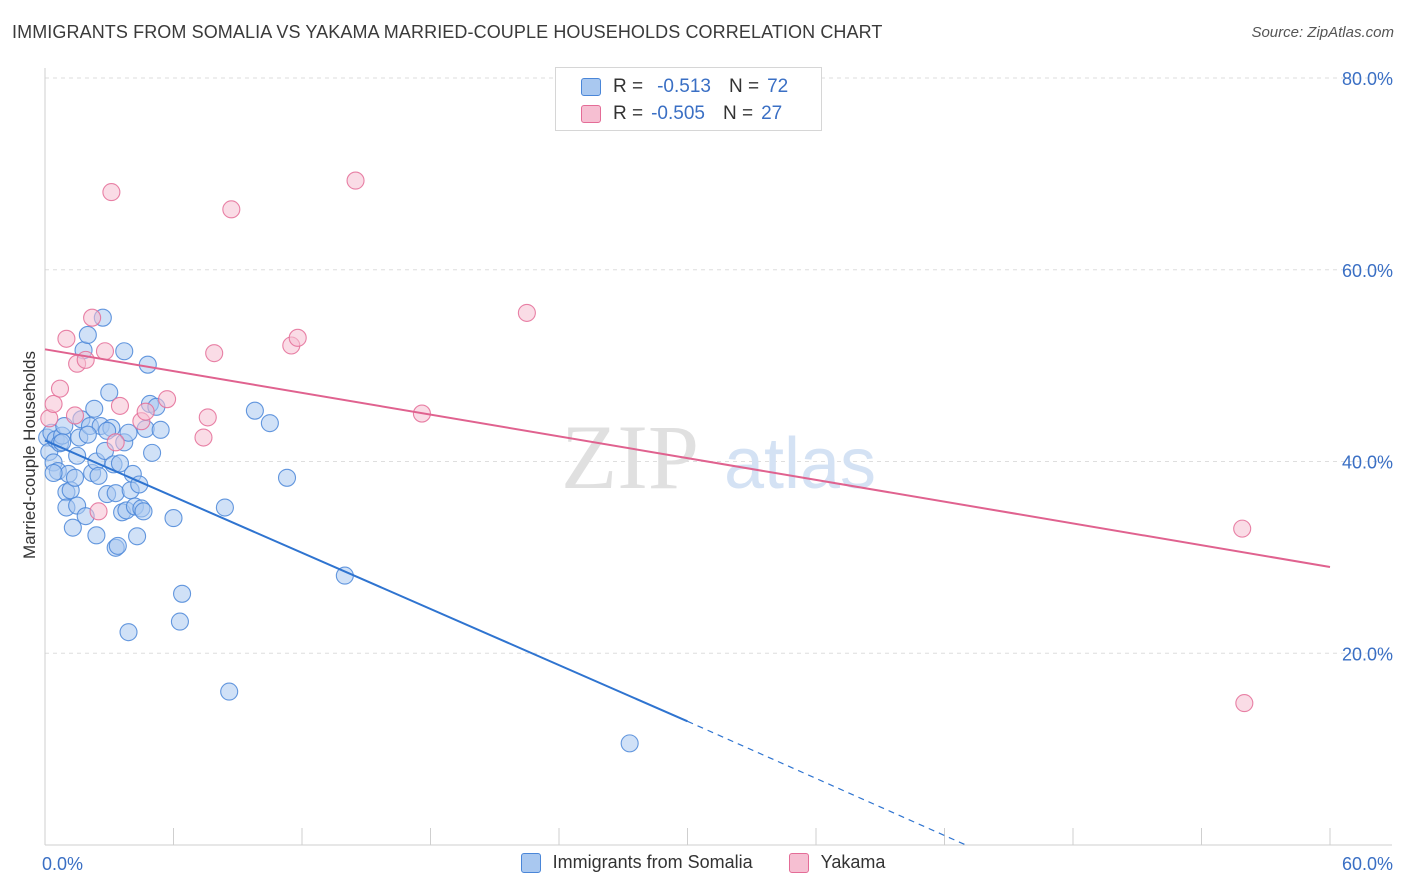  I want to click on y-tick-label: 80.0%, so click(1367, 79).